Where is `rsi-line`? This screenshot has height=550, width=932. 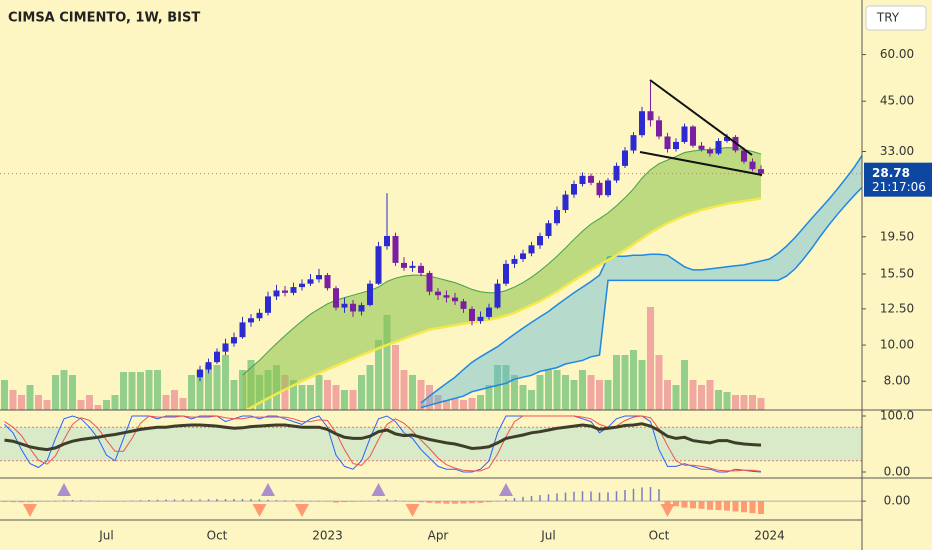 rsi-line is located at coordinates (383, 437).